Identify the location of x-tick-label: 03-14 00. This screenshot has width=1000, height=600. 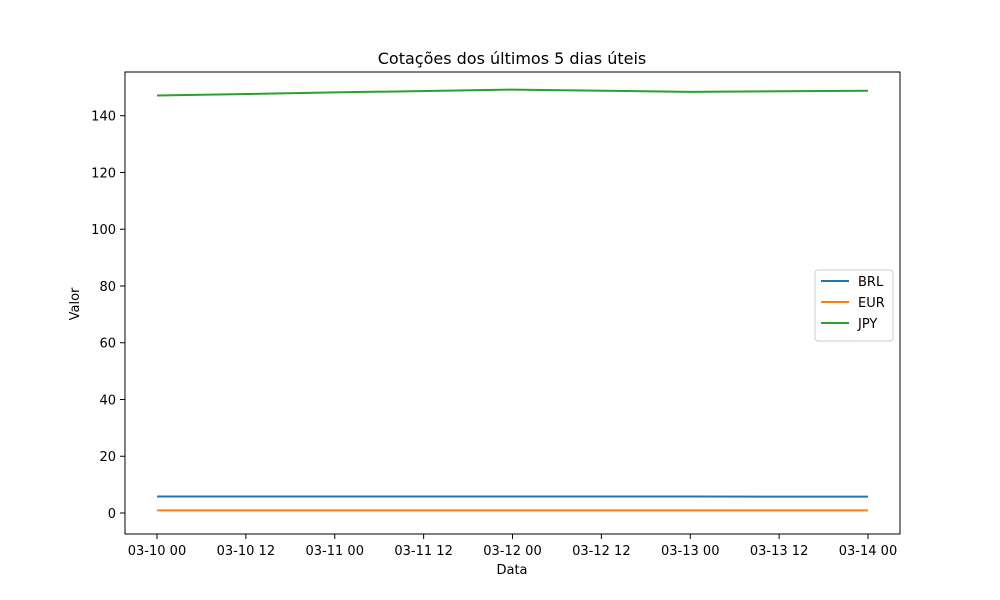
(868, 551).